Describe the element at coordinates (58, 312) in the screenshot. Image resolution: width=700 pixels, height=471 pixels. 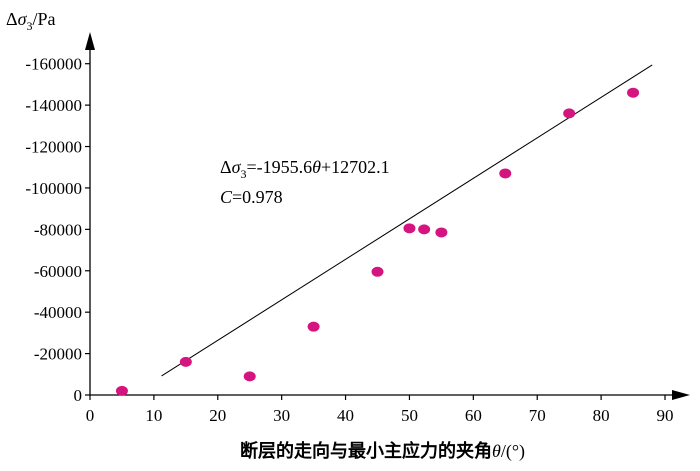
I see `y-tick-label: -40000` at that location.